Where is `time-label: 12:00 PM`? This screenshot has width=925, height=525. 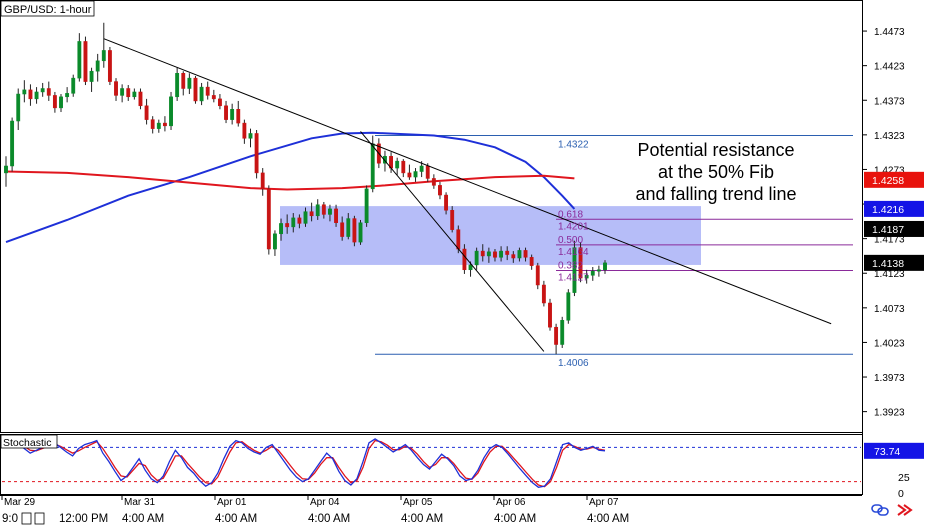
time-label: 12:00 PM is located at coordinates (83, 519).